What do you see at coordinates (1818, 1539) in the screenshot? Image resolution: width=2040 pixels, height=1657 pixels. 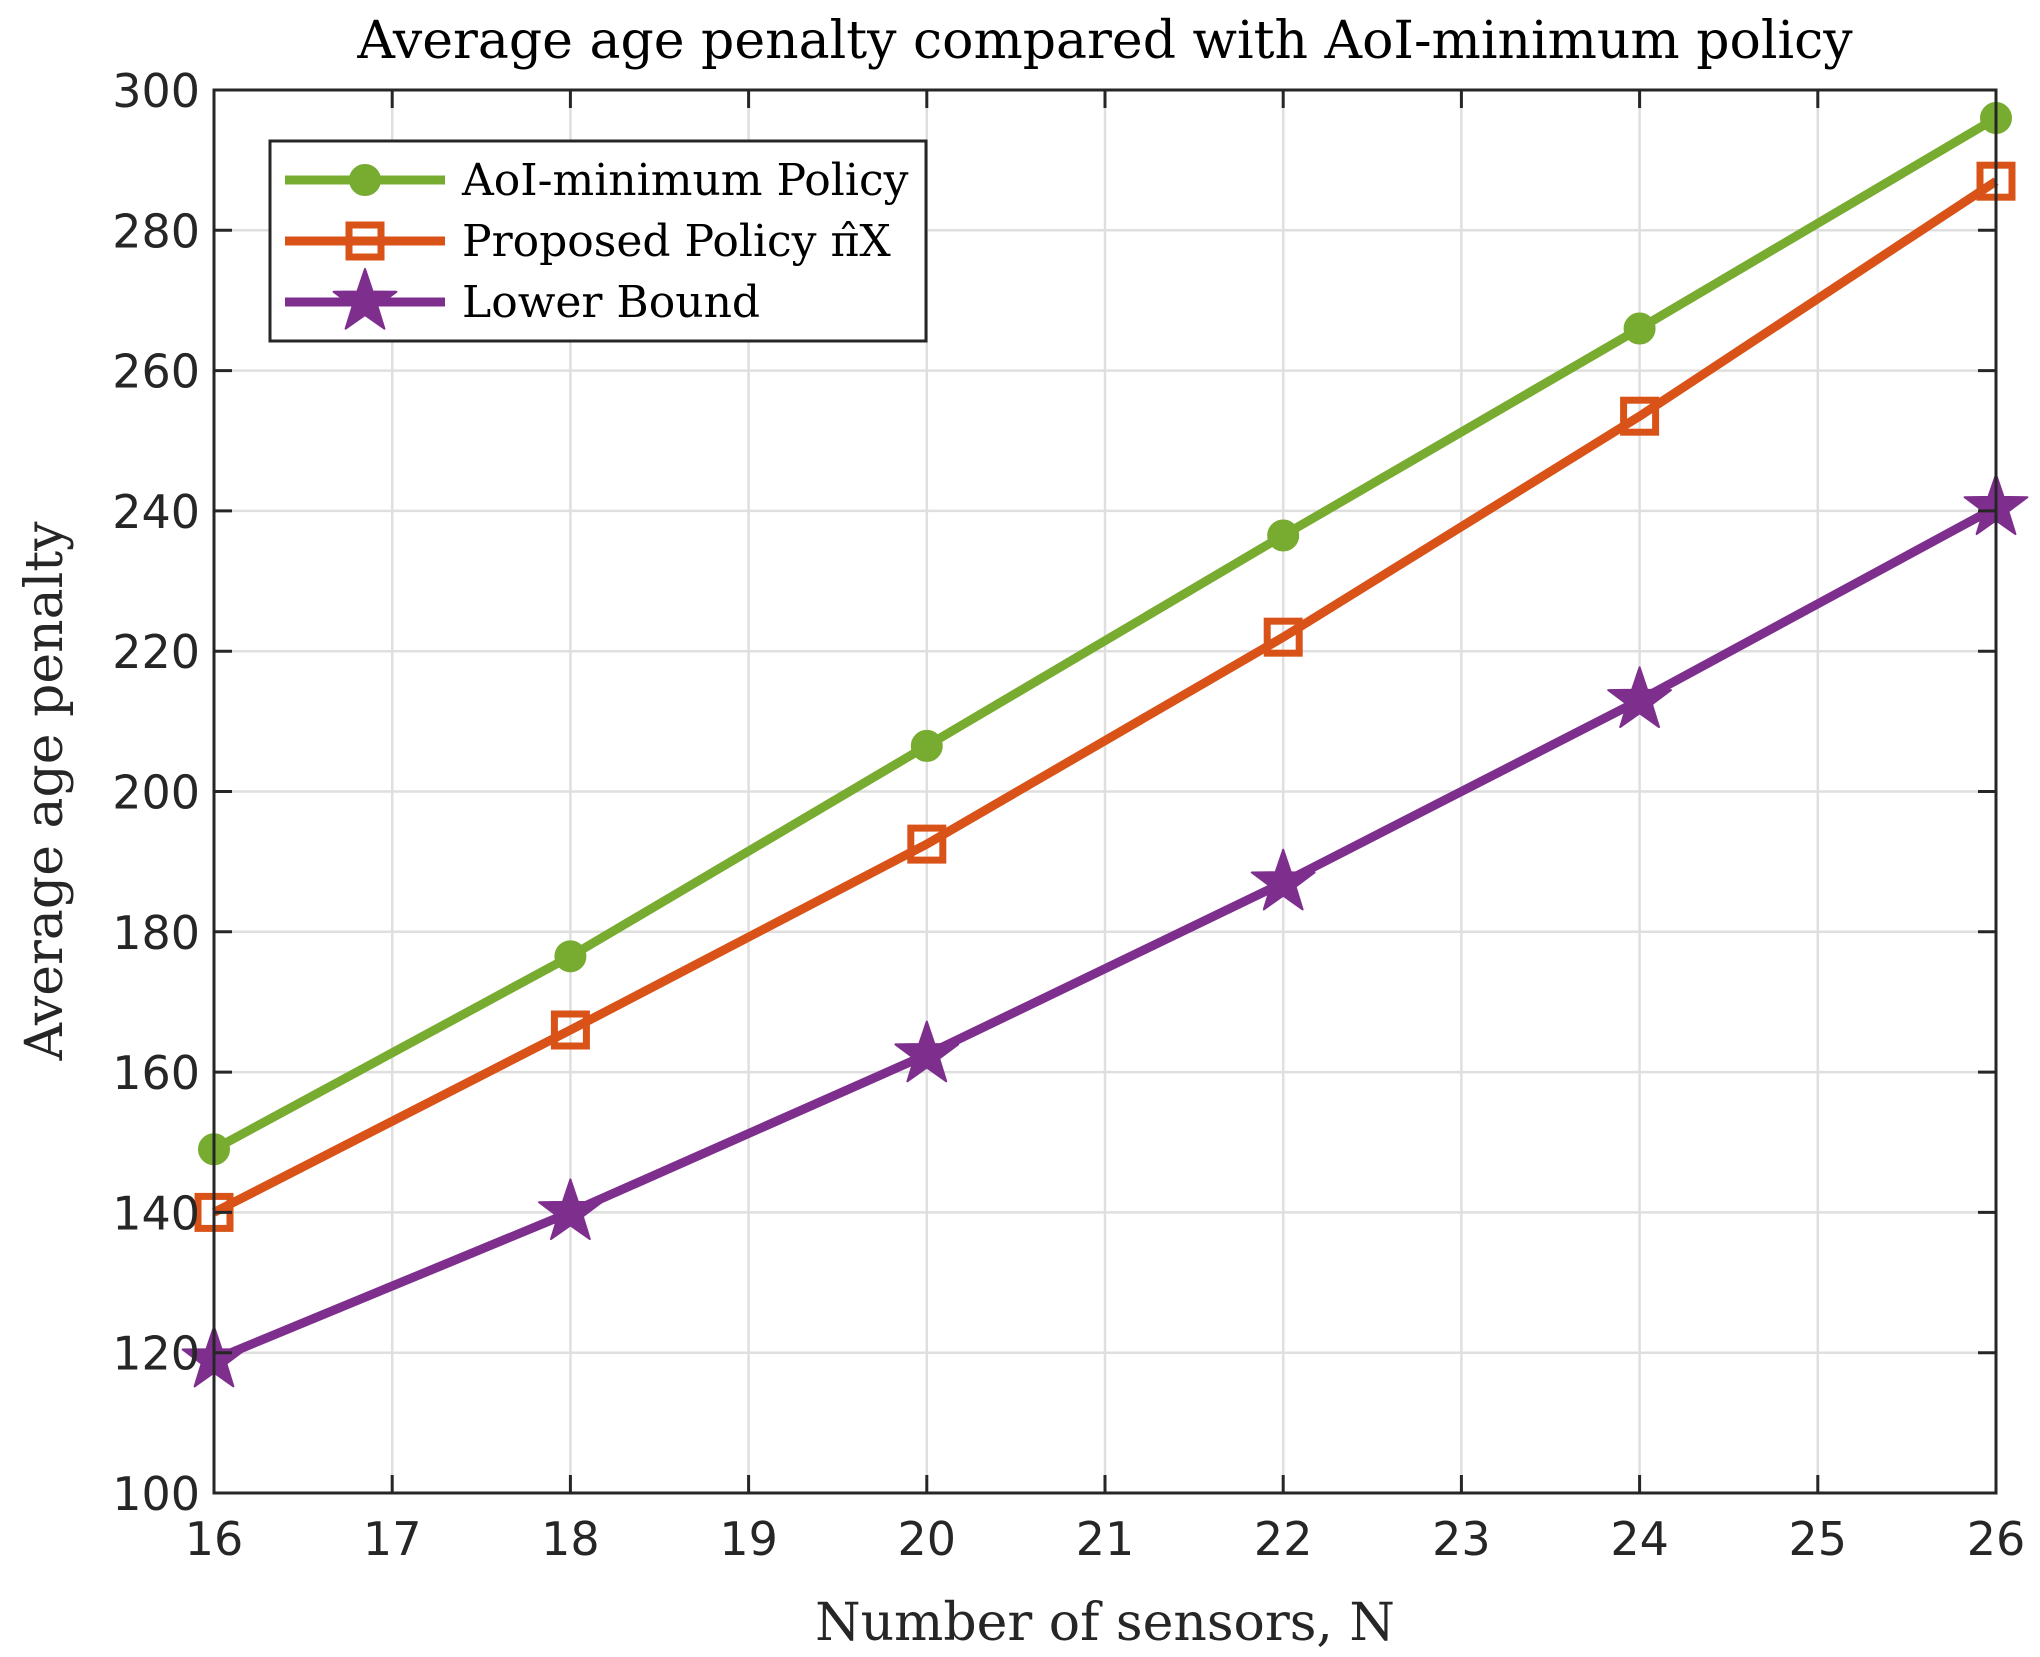 I see `x-tick-label: 25` at bounding box center [1818, 1539].